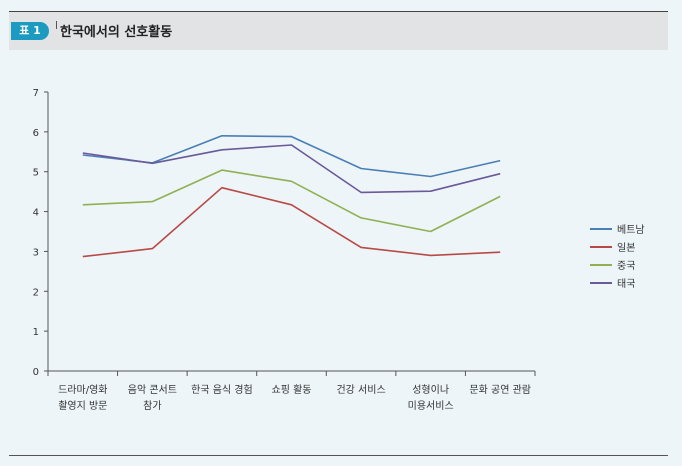  I want to click on x-category-label: 쇼핑 활동, so click(292, 389).